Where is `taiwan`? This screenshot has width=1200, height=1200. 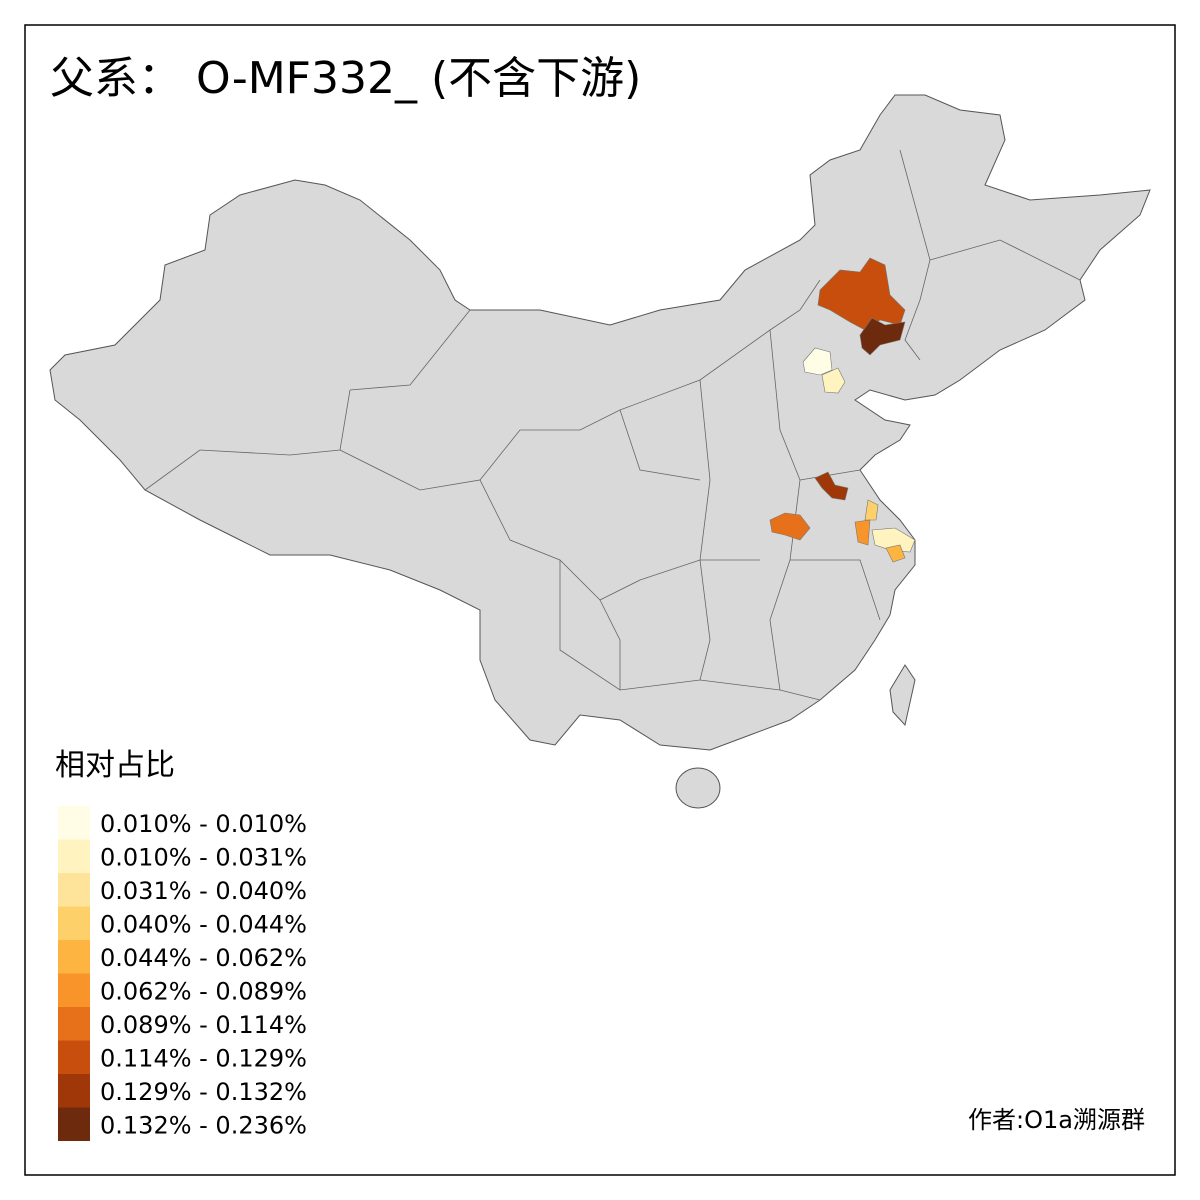
taiwan is located at coordinates (902, 695).